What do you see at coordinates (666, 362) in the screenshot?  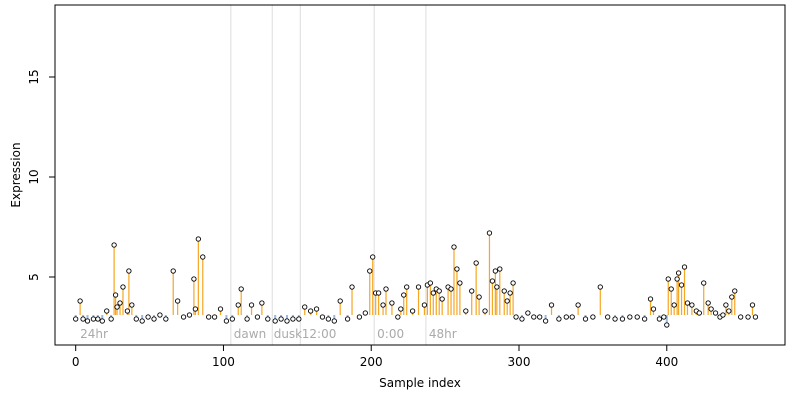 I see `x-tick-label: 400` at bounding box center [666, 362].